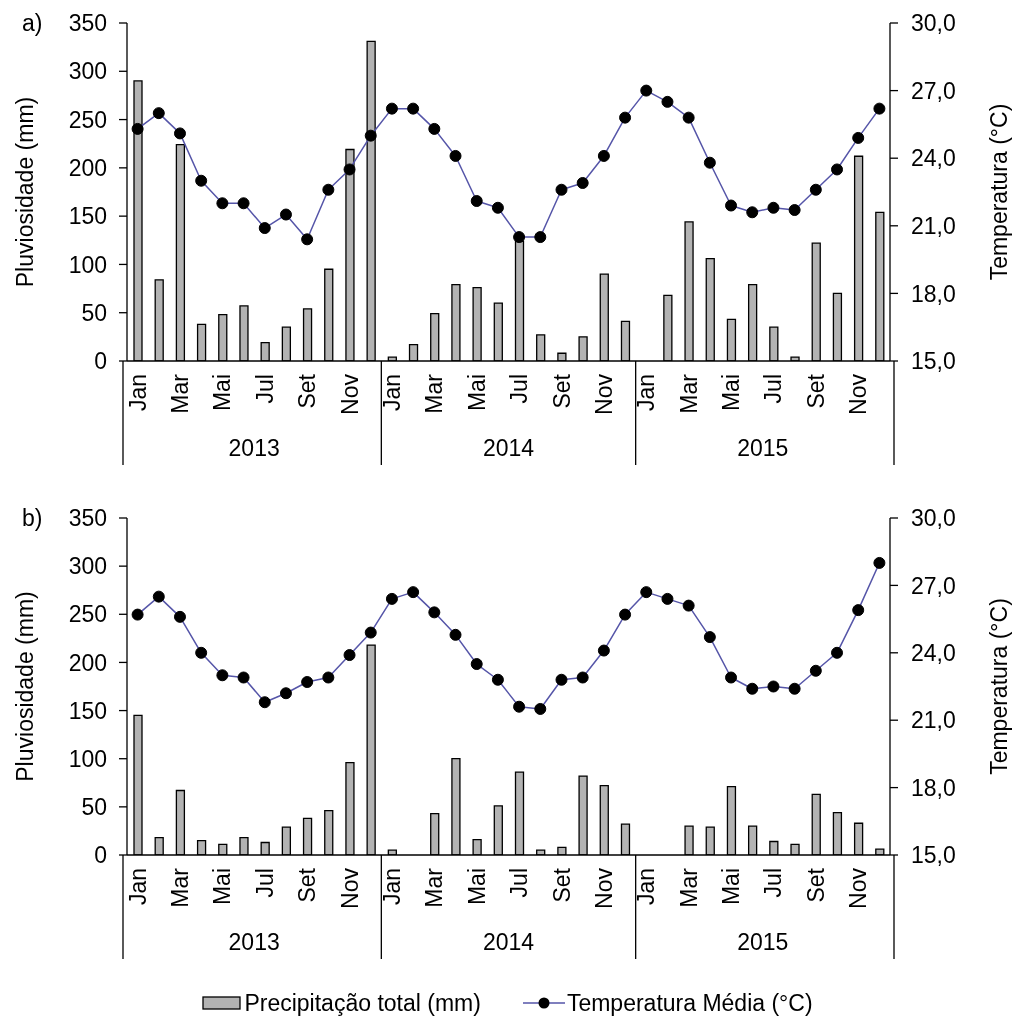  I want to click on chart-title: a), so click(32, 23).